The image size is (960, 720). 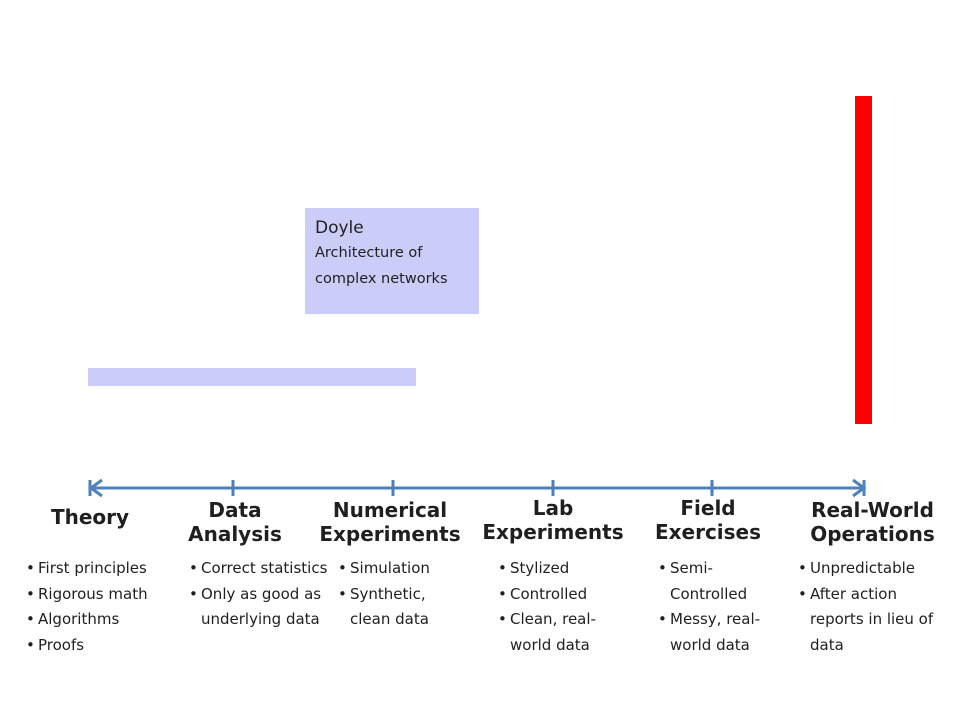 I want to click on stage-title-line: Field, so click(x=708, y=508).